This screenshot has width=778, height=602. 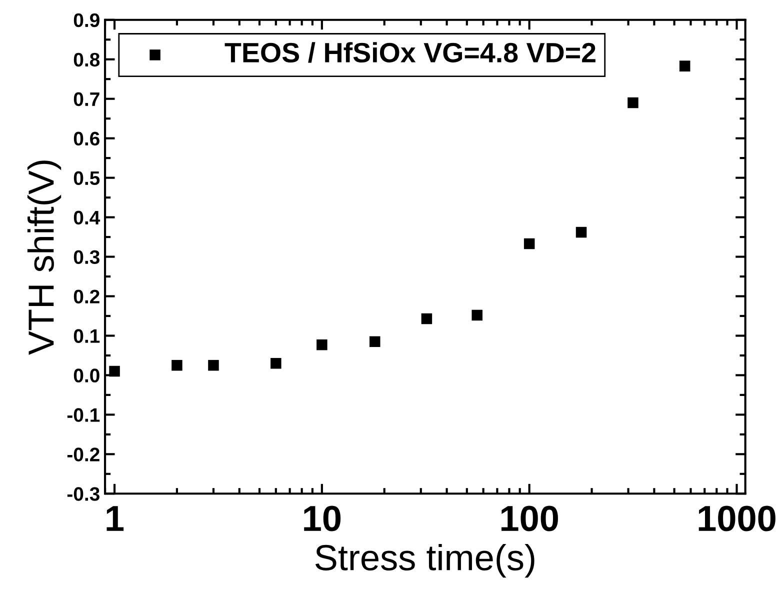 I want to click on y-tick-label: 0.2, so click(x=87, y=297).